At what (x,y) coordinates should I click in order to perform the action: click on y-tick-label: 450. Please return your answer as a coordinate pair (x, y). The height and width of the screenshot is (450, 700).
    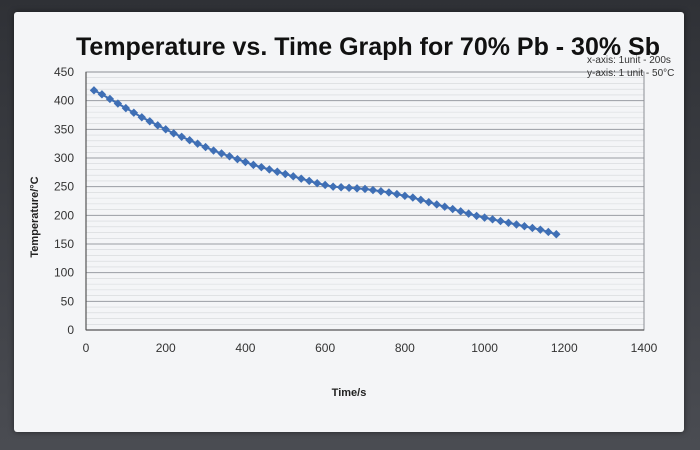
    Looking at the image, I should click on (64, 72).